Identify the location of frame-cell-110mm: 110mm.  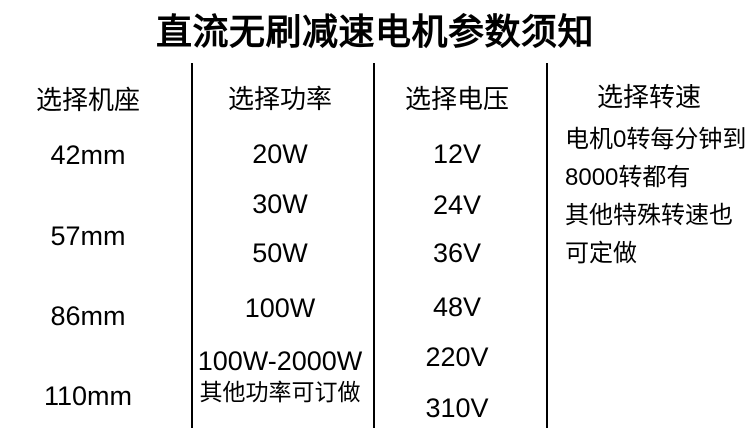
(88, 396).